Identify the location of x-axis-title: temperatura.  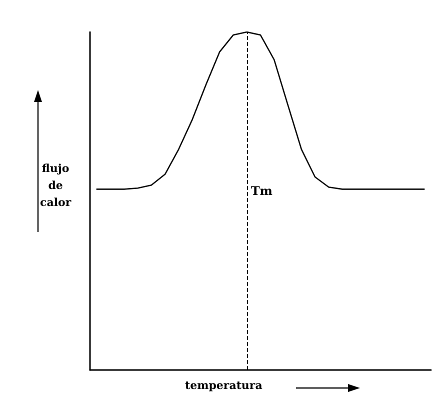
(223, 385).